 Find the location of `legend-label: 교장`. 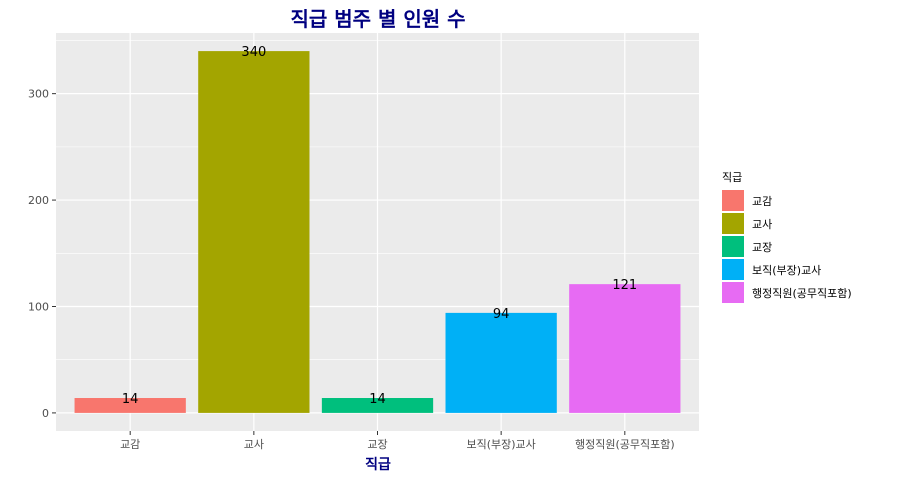

legend-label: 교장 is located at coordinates (762, 247).